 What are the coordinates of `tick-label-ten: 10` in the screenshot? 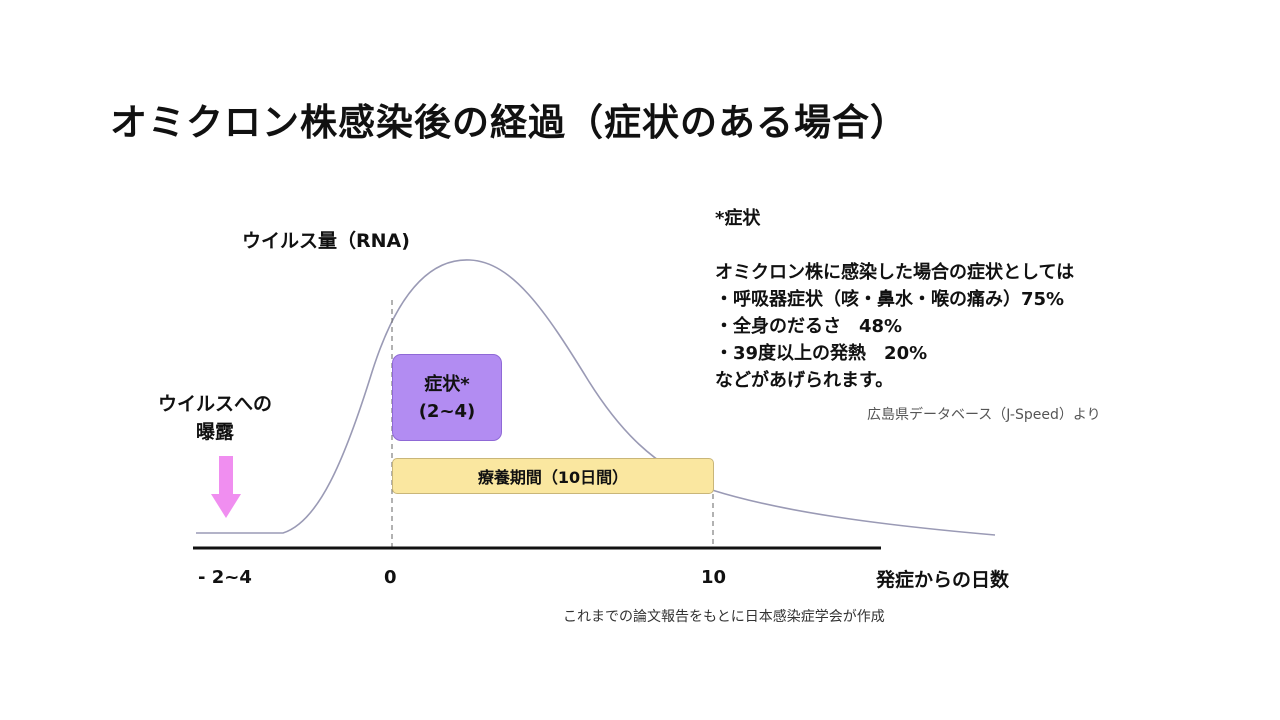 It's located at (714, 577).